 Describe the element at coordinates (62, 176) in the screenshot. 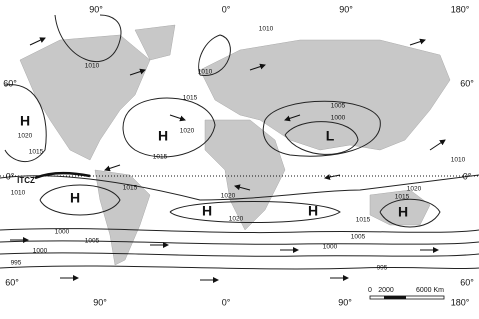

I see `itcz-line` at that location.